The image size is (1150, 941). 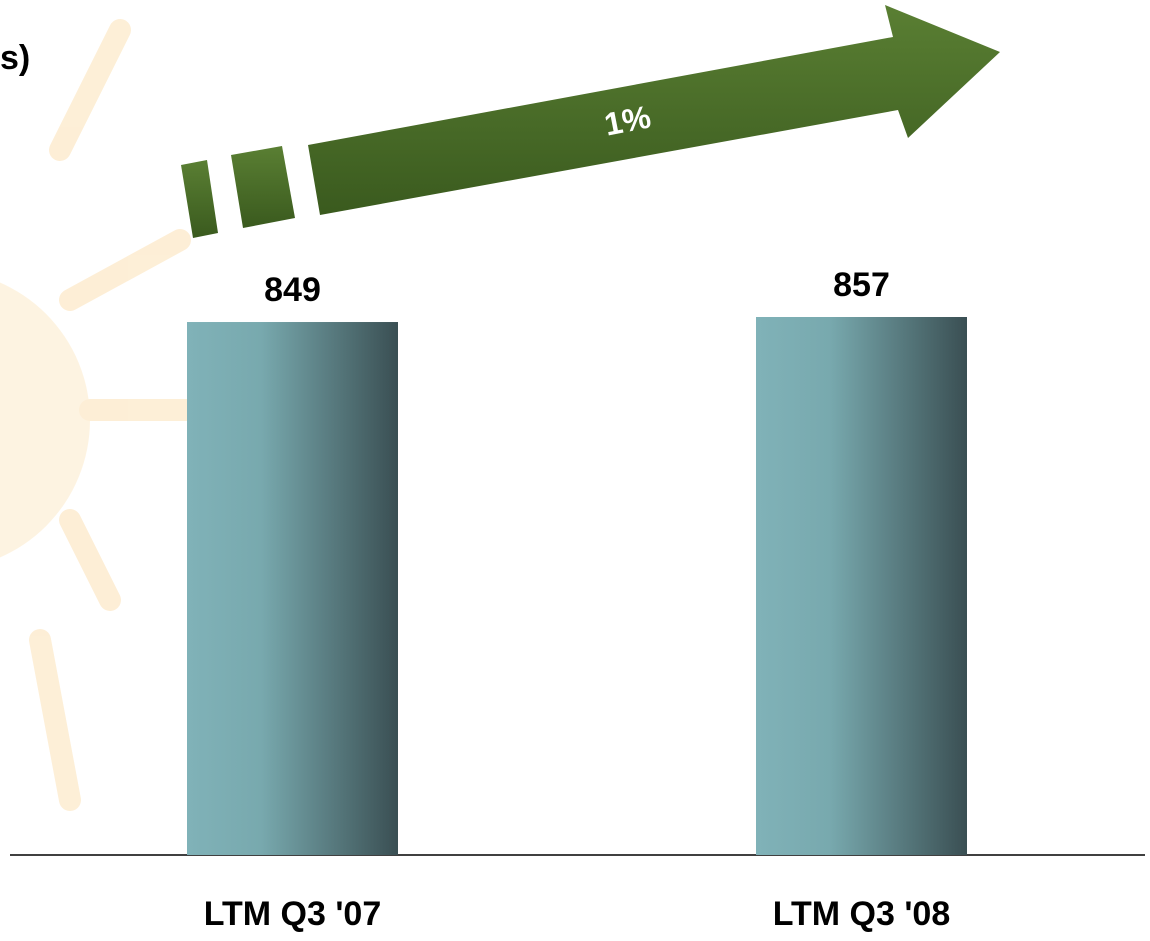 I want to click on chart-title: s), so click(x=15, y=58).